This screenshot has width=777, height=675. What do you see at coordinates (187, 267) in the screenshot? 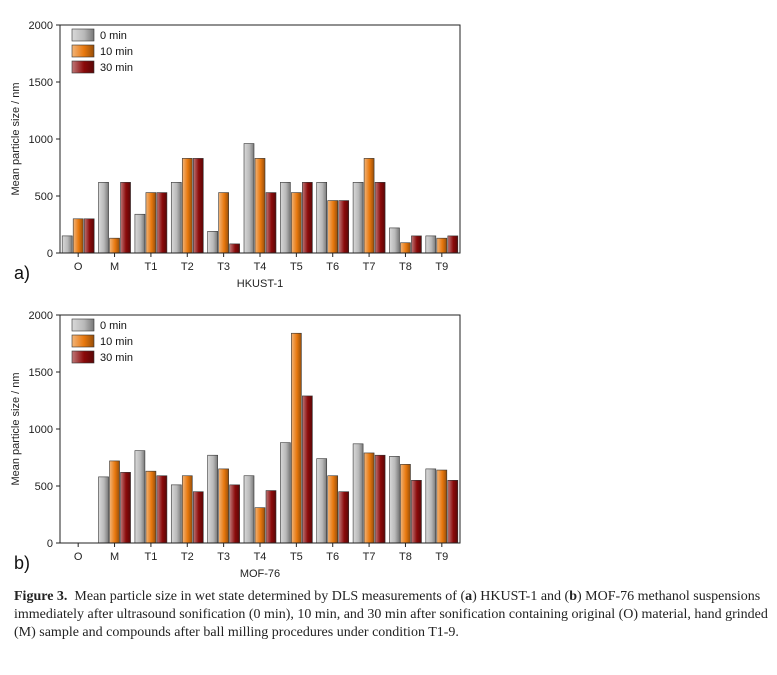
I see `chart-0-xtick-label: T2` at bounding box center [187, 267].